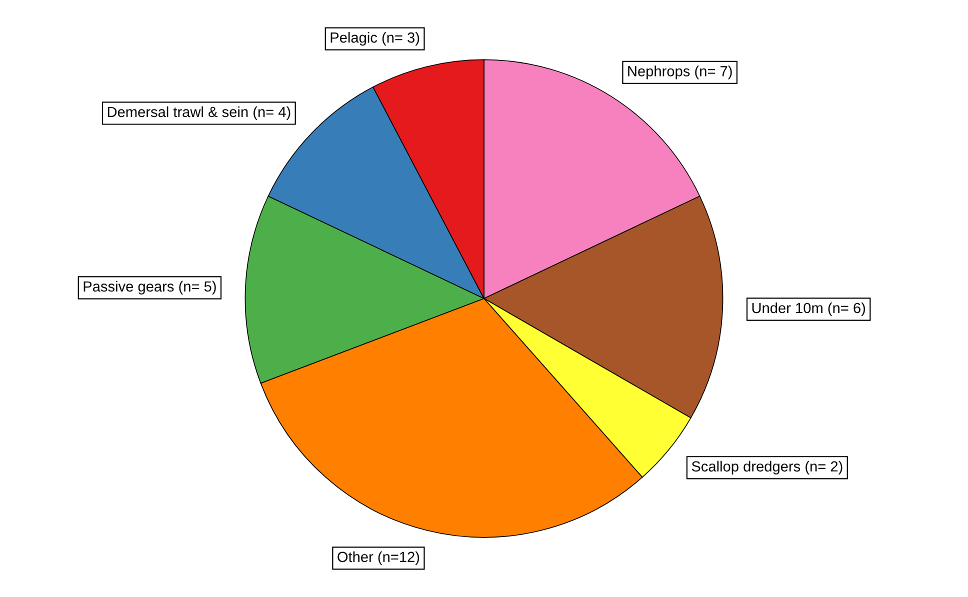 The width and height of the screenshot is (968, 597). Describe the element at coordinates (767, 467) in the screenshot. I see `slice-label: Scallop dredgers (n= 2)` at that location.